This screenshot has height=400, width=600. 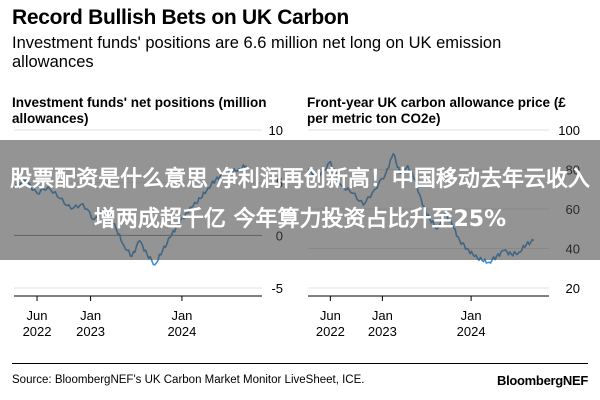 What do you see at coordinates (300, 363) in the screenshot?
I see `footer-divider` at bounding box center [300, 363].